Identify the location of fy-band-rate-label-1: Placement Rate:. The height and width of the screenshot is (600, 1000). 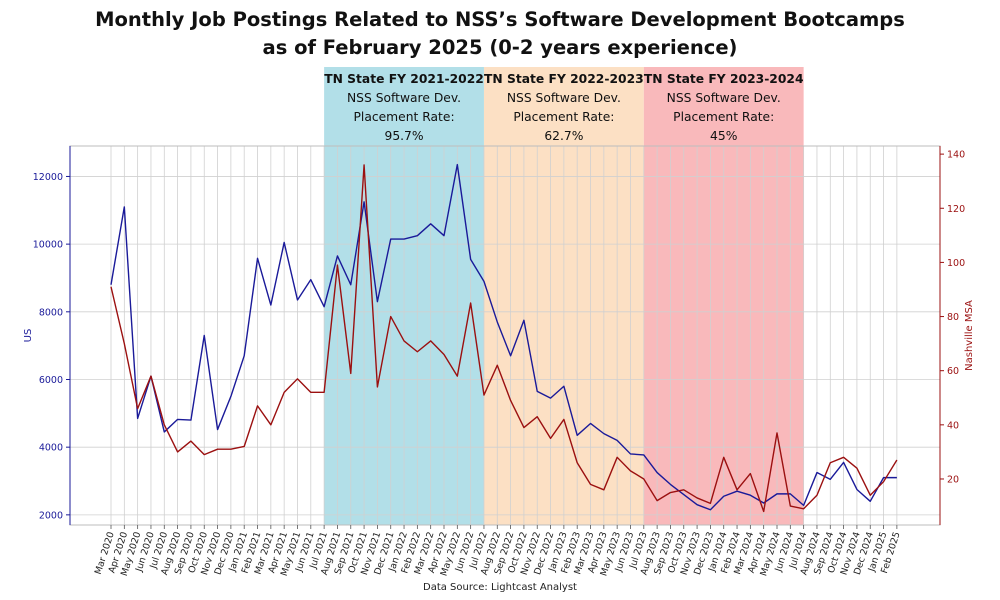
(403, 117).